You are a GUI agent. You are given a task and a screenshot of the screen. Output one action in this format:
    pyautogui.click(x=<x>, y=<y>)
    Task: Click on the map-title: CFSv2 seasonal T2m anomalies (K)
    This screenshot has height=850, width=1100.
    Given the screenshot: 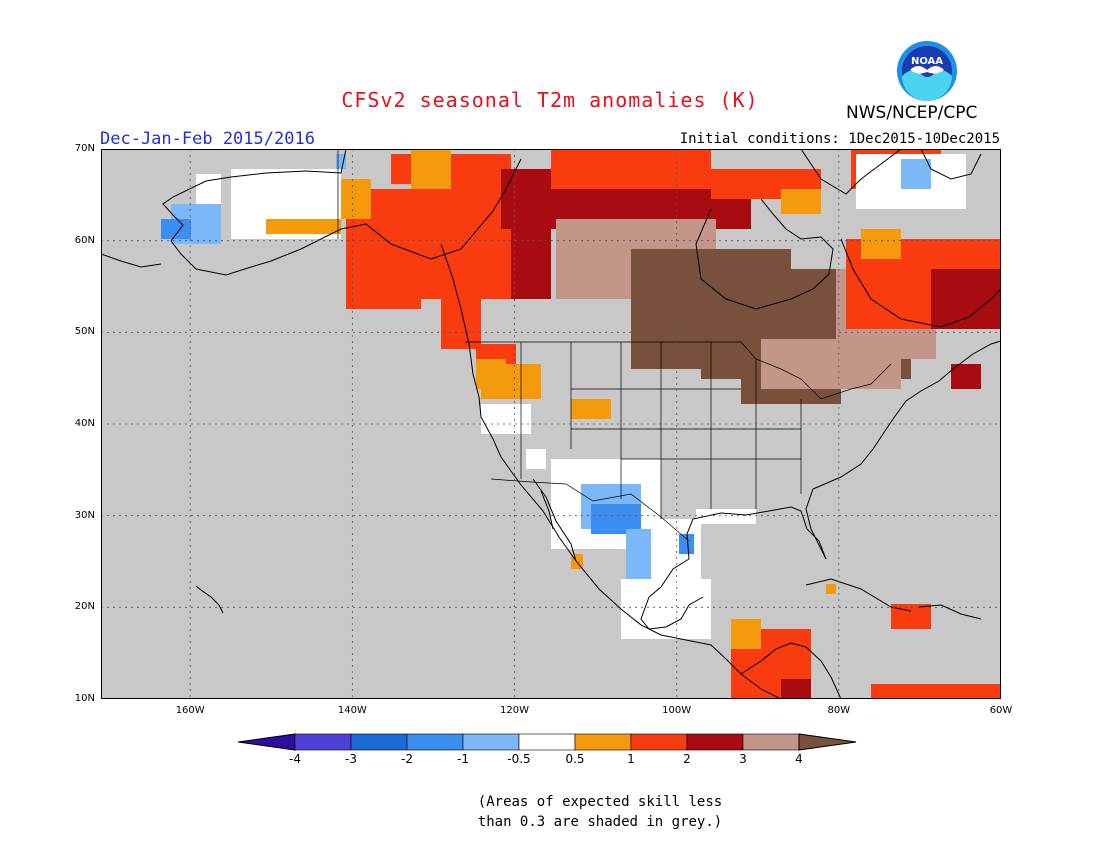 What is the action you would take?
    pyautogui.click(x=550, y=100)
    